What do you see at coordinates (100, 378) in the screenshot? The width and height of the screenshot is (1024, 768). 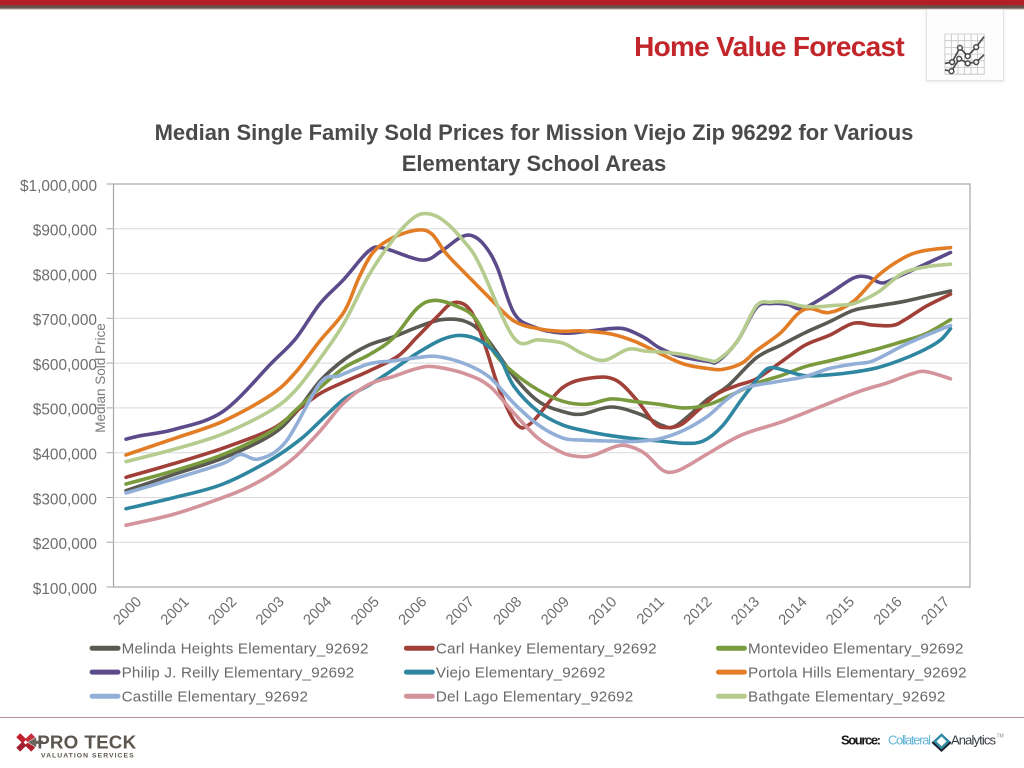 I see `svg-text: Median Sold Price` at bounding box center [100, 378].